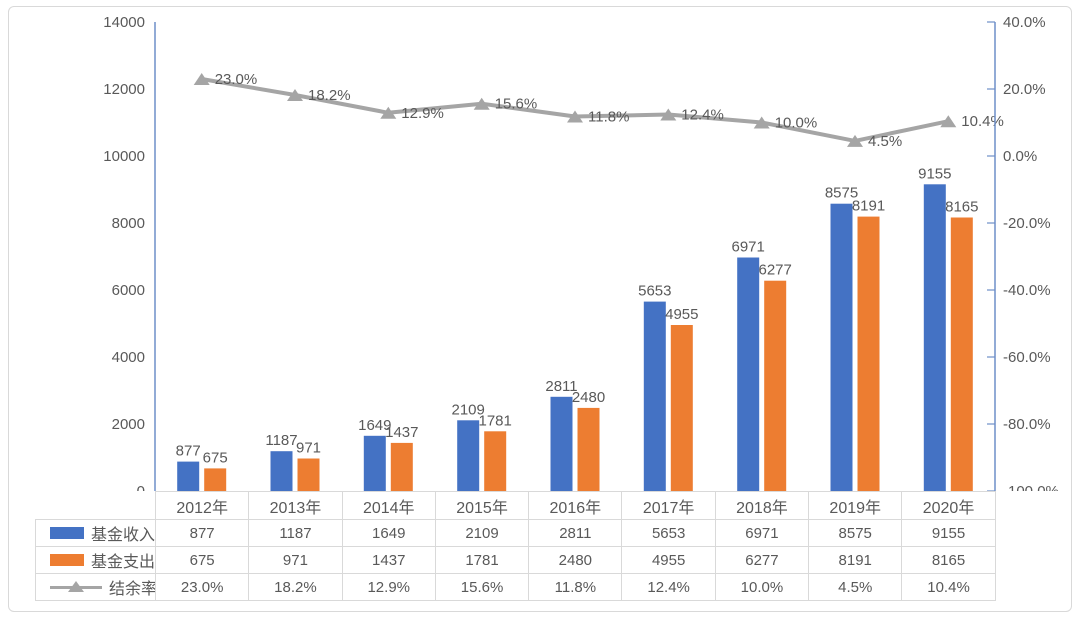 The height and width of the screenshot is (619, 1080). Describe the element at coordinates (388, 505) in the screenshot. I see `axis-category-label: 2014年` at that location.